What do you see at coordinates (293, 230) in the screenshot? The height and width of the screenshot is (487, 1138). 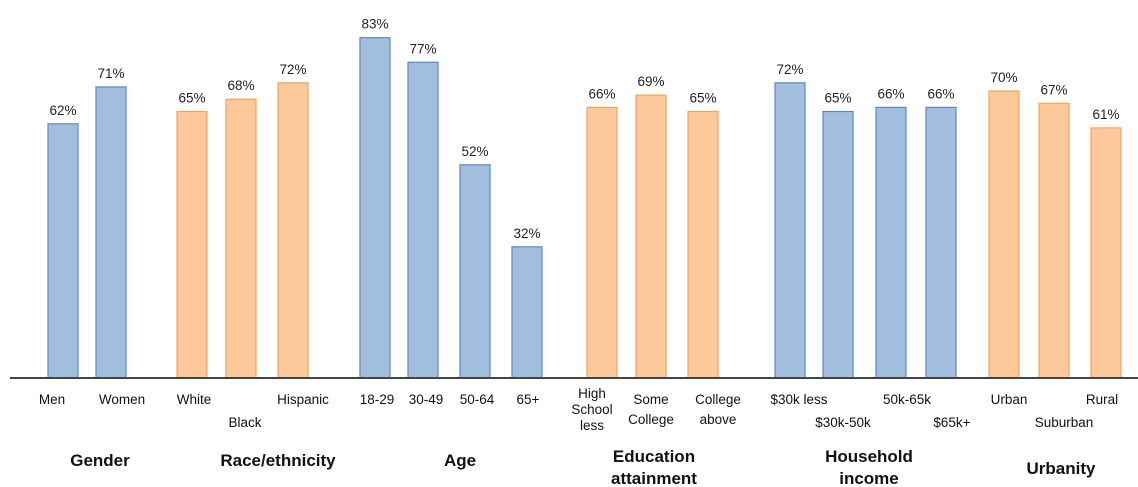 I see `bar-hispanic` at bounding box center [293, 230].